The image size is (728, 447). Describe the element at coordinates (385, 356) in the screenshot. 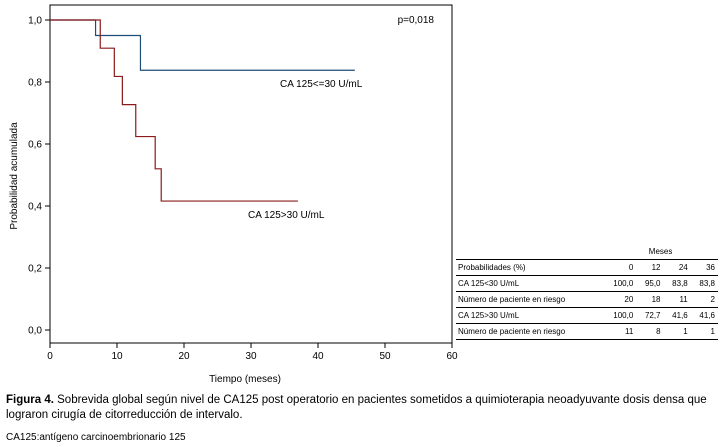

I see `x-tick-label: 50` at that location.